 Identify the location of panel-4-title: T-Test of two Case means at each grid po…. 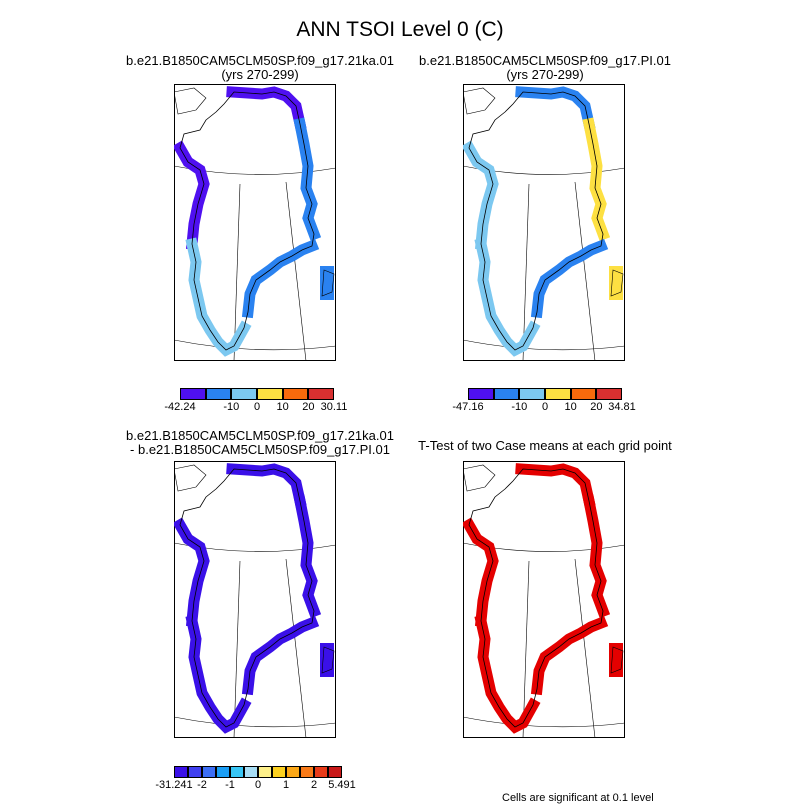
(545, 446).